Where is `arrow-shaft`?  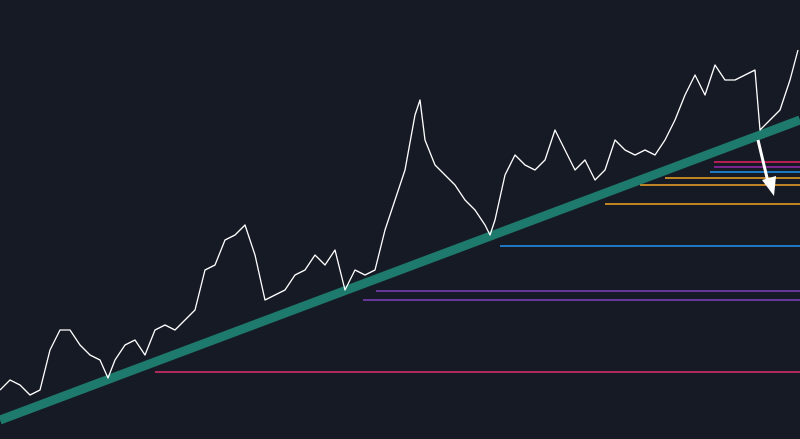
arrow-shaft is located at coordinates (763, 161).